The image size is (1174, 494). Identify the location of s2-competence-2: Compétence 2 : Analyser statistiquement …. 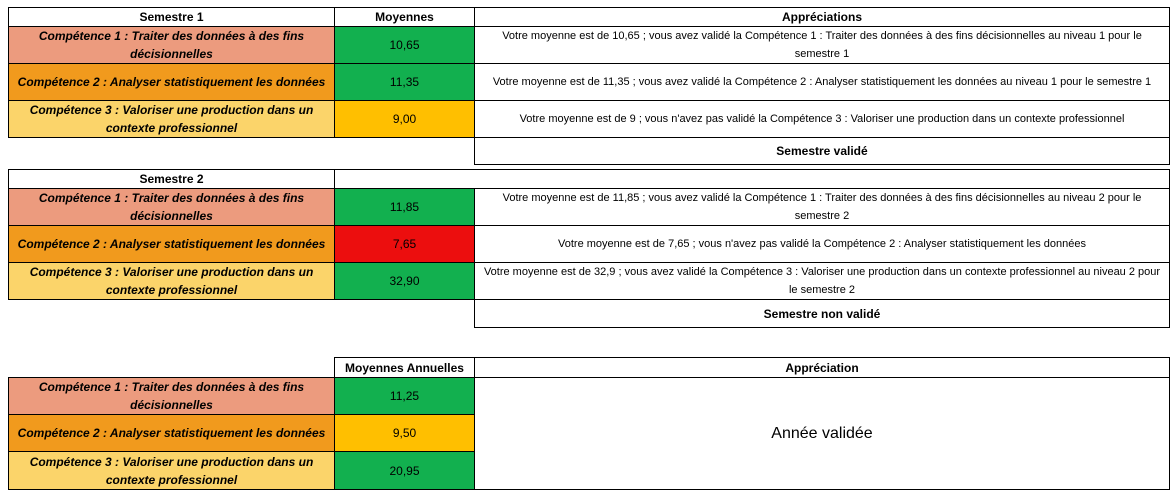
(171, 244).